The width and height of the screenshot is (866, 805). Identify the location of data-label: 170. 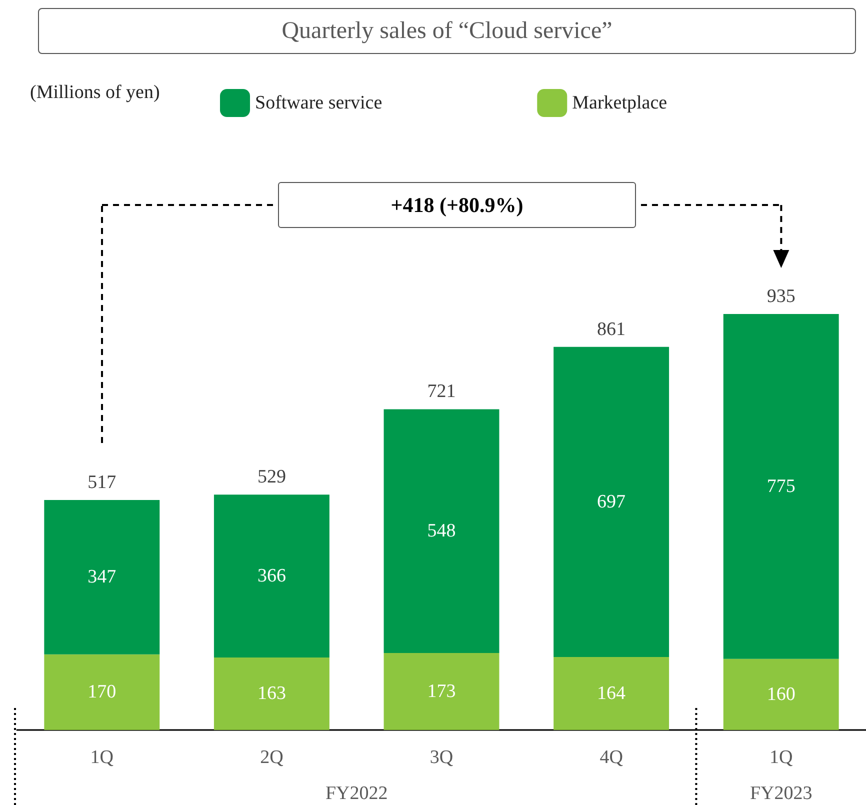
(102, 692).